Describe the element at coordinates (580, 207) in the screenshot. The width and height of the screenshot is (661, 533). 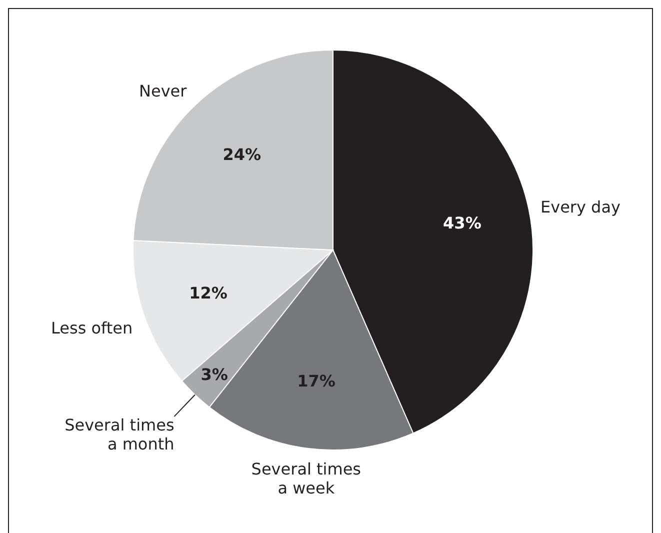
I see `slice-label: Every day` at that location.